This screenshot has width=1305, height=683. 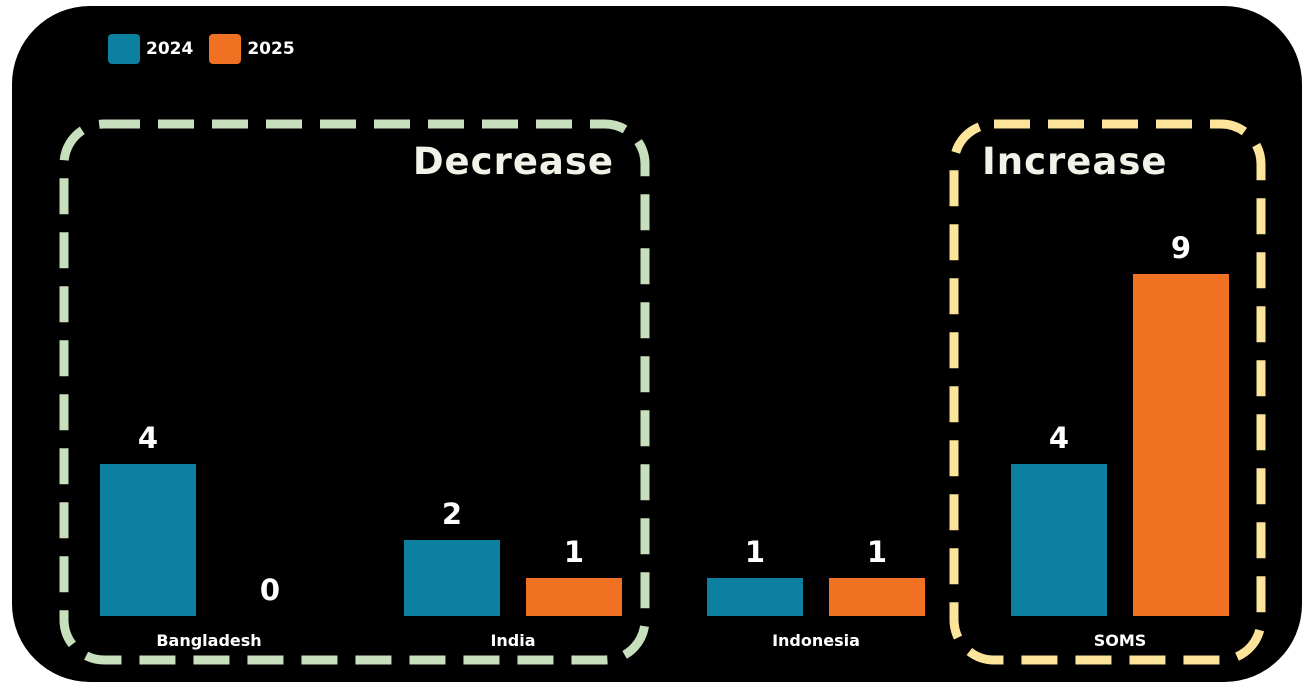 What do you see at coordinates (1059, 540) in the screenshot?
I see `bar-soms-2024` at bounding box center [1059, 540].